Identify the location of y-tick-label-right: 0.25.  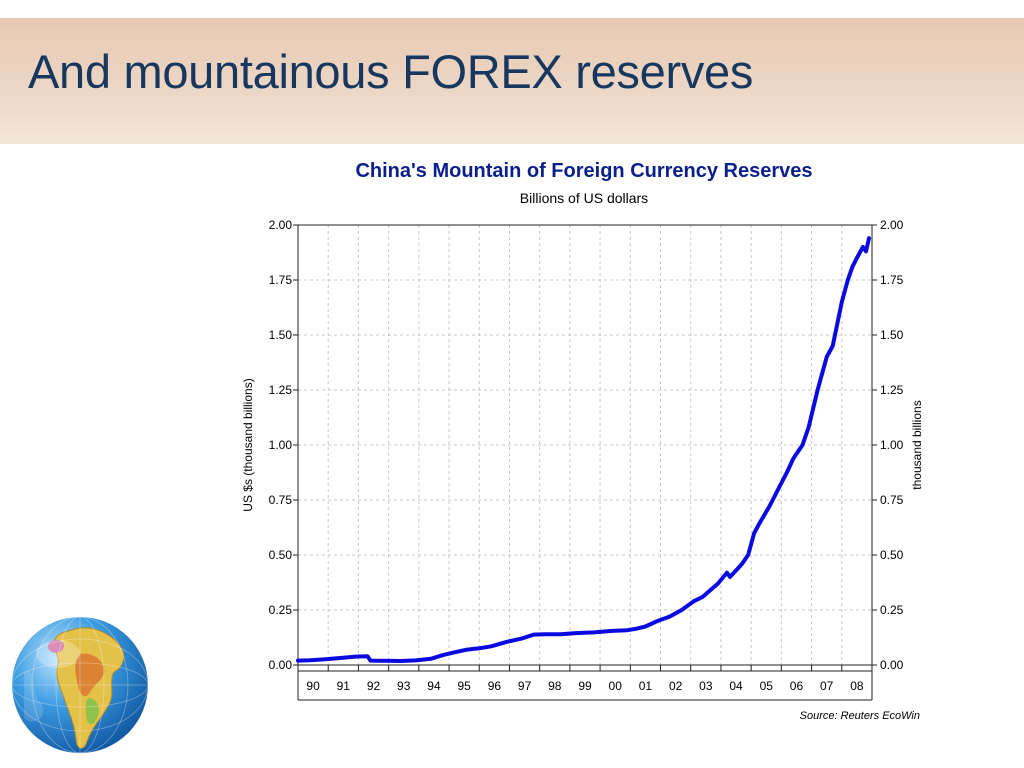
(892, 610).